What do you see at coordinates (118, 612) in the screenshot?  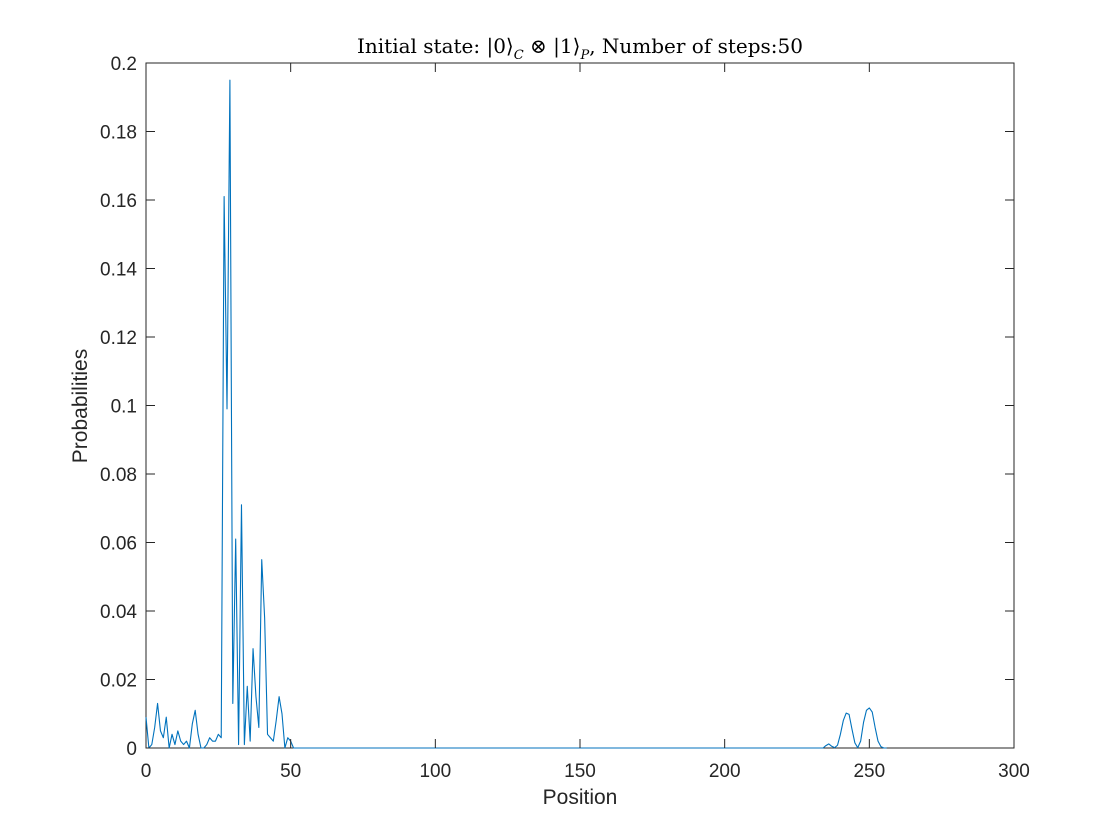 I see `y-tick-label: 0.04` at bounding box center [118, 612].